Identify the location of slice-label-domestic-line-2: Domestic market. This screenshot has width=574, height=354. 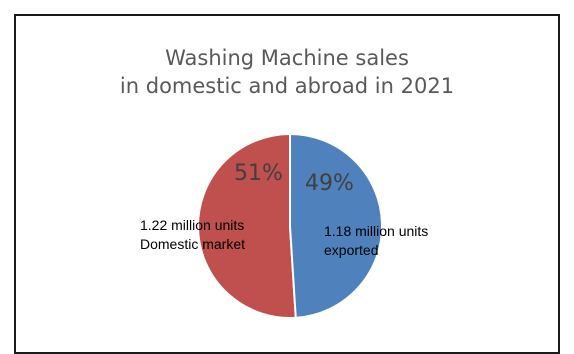
(192, 244).